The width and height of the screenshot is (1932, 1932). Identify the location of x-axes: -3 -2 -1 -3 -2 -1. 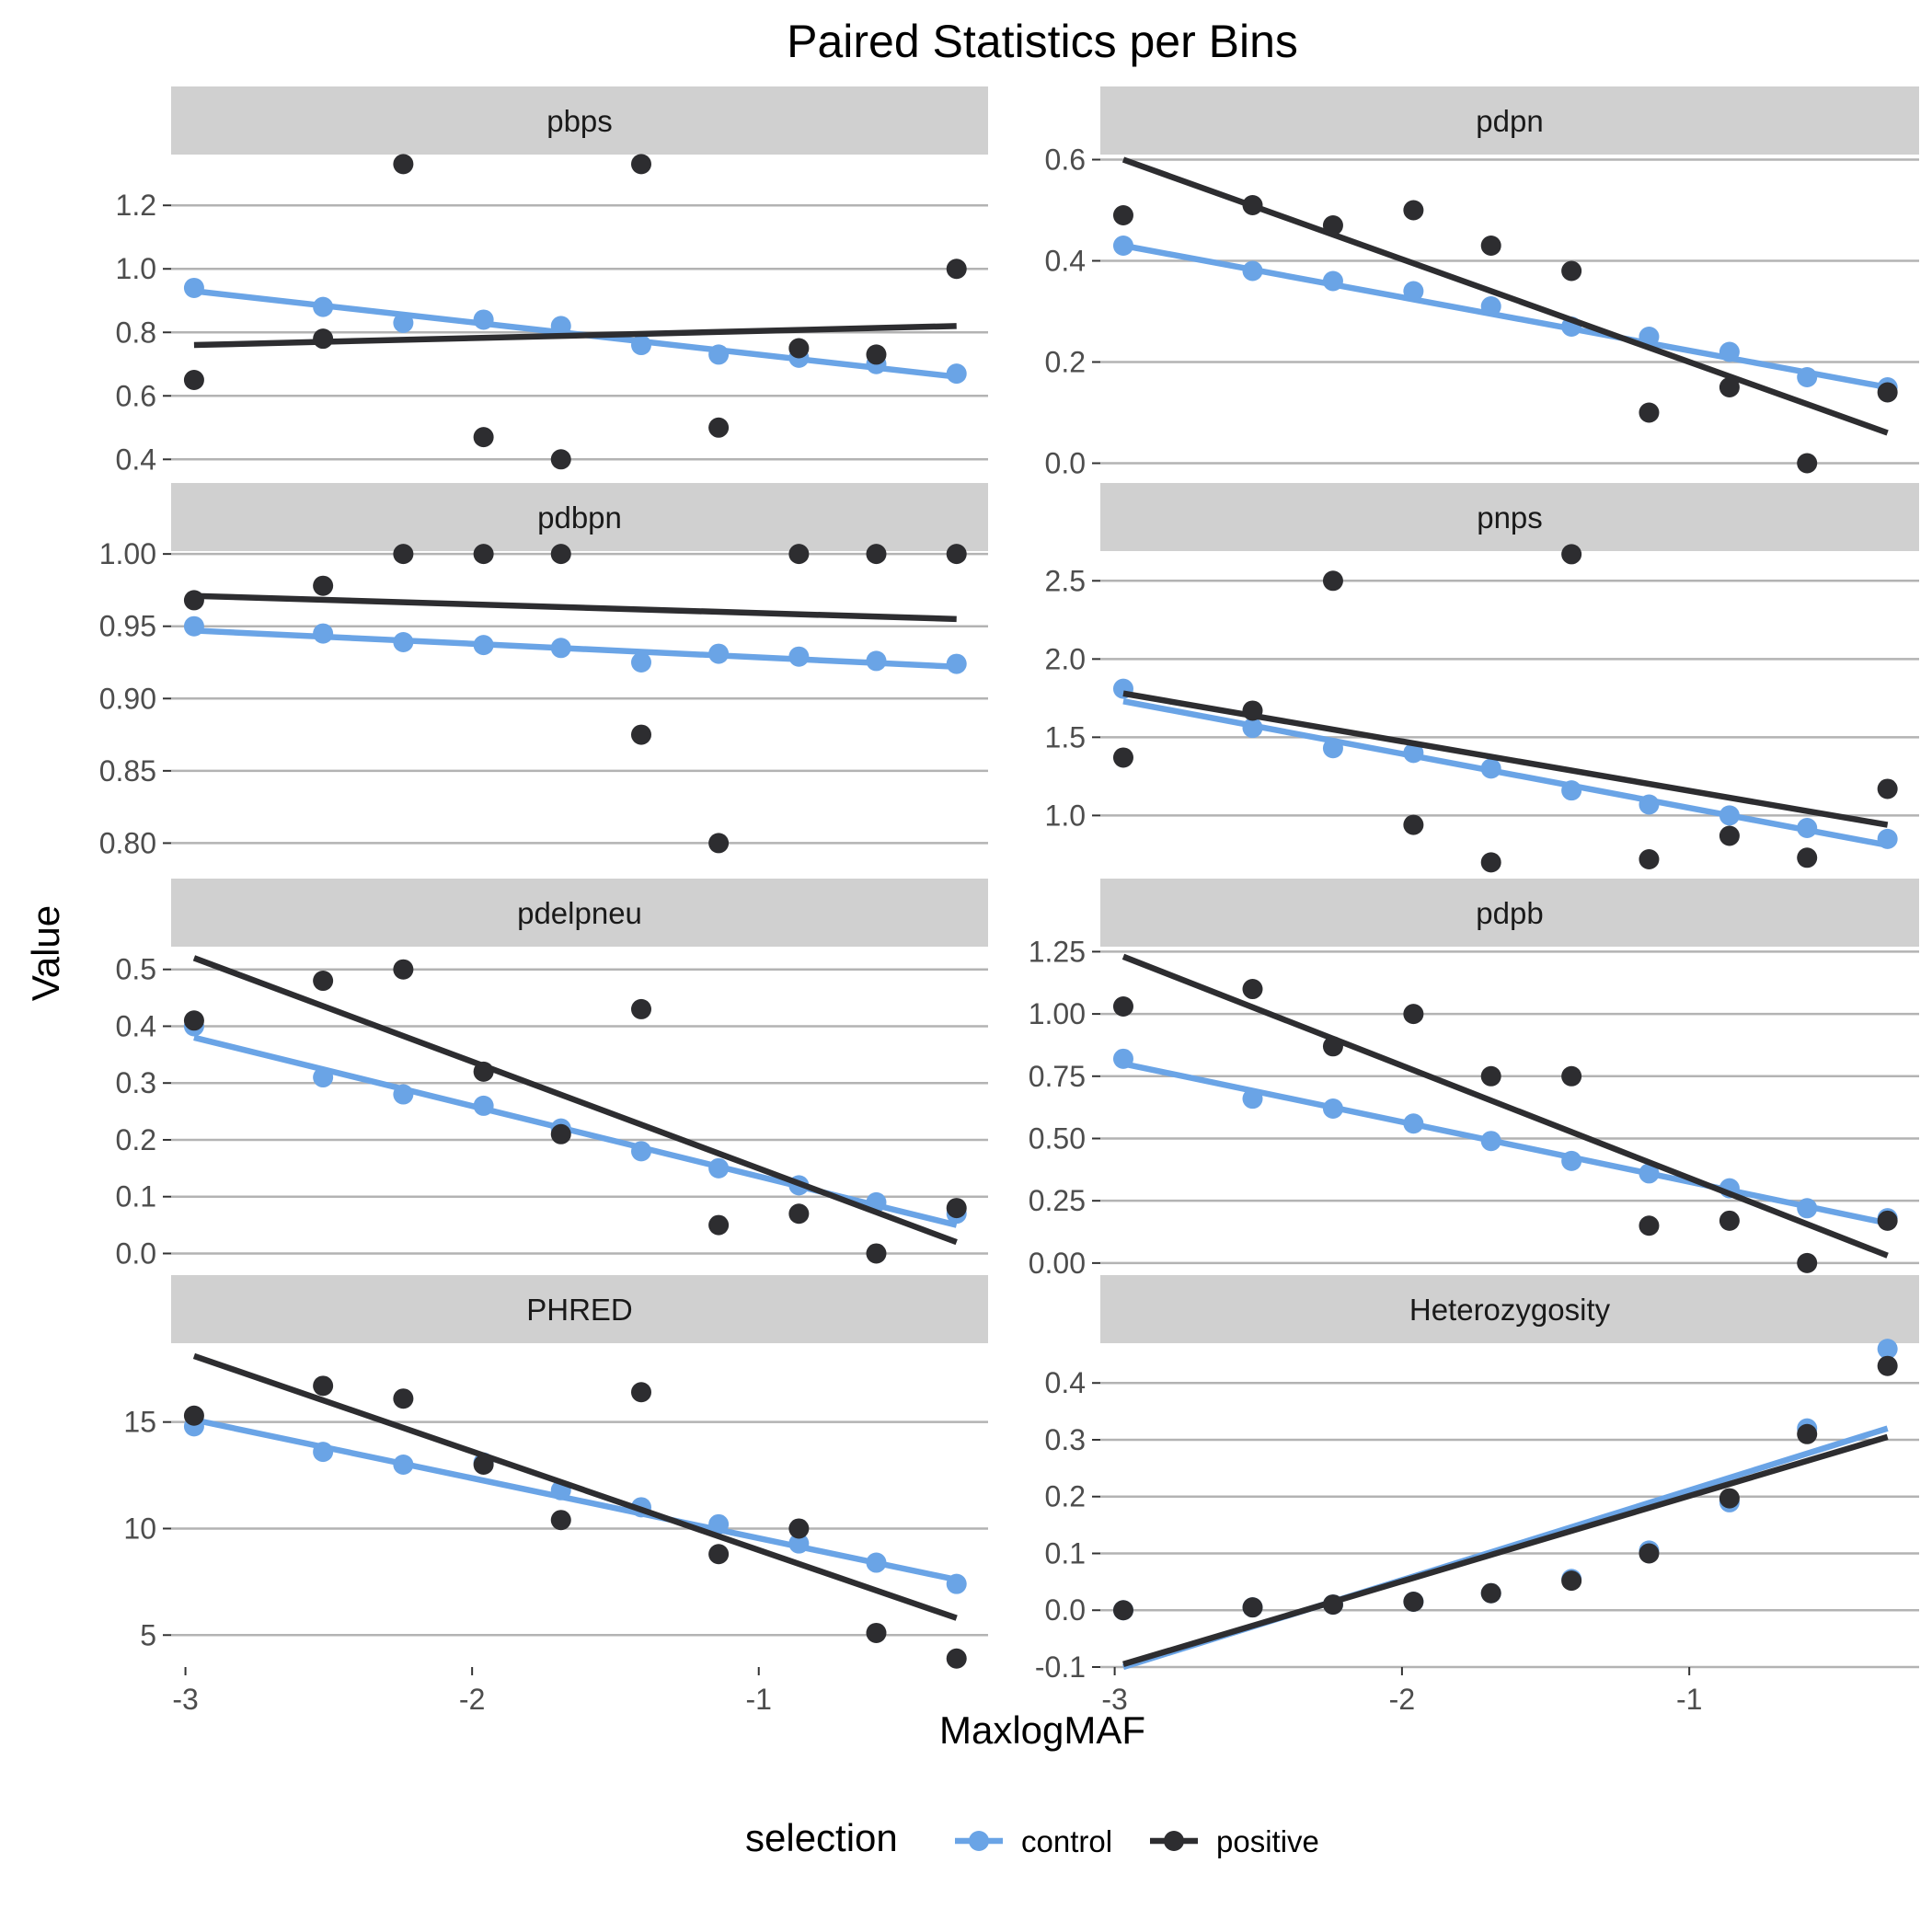
(937, 1691).